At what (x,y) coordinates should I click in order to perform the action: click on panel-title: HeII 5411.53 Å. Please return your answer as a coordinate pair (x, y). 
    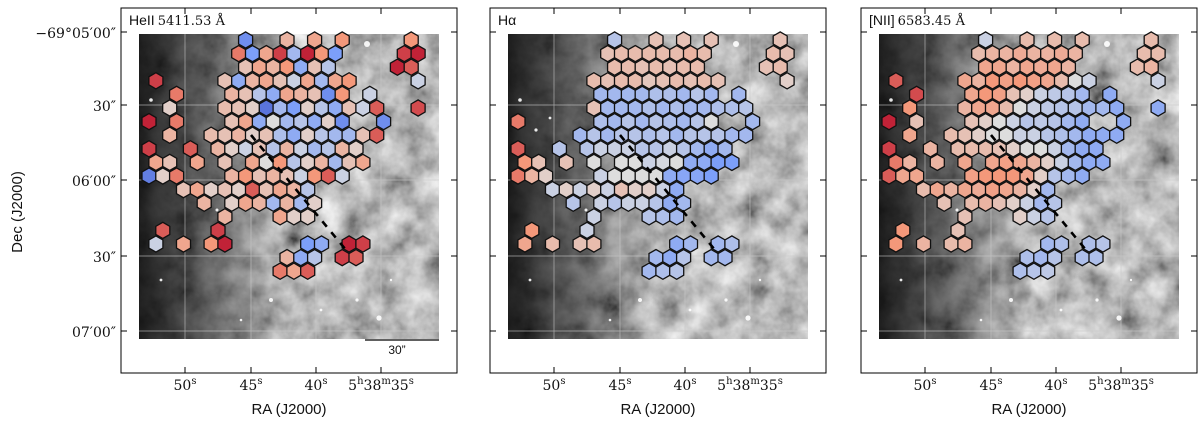
    Looking at the image, I should click on (177, 20).